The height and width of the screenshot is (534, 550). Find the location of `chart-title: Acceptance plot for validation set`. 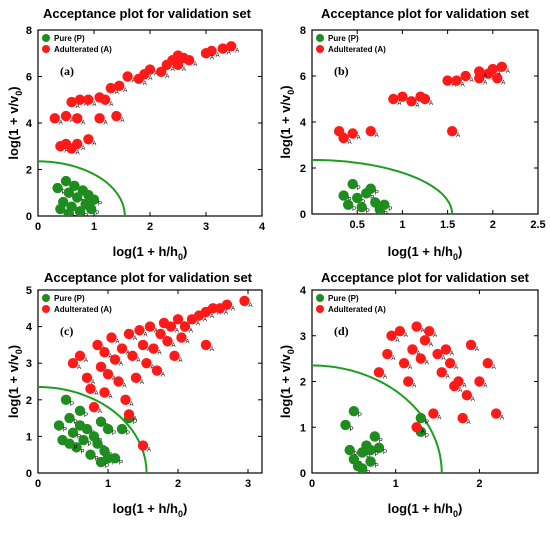

chart-title: Acceptance plot for validation set is located at coordinates (147, 13).